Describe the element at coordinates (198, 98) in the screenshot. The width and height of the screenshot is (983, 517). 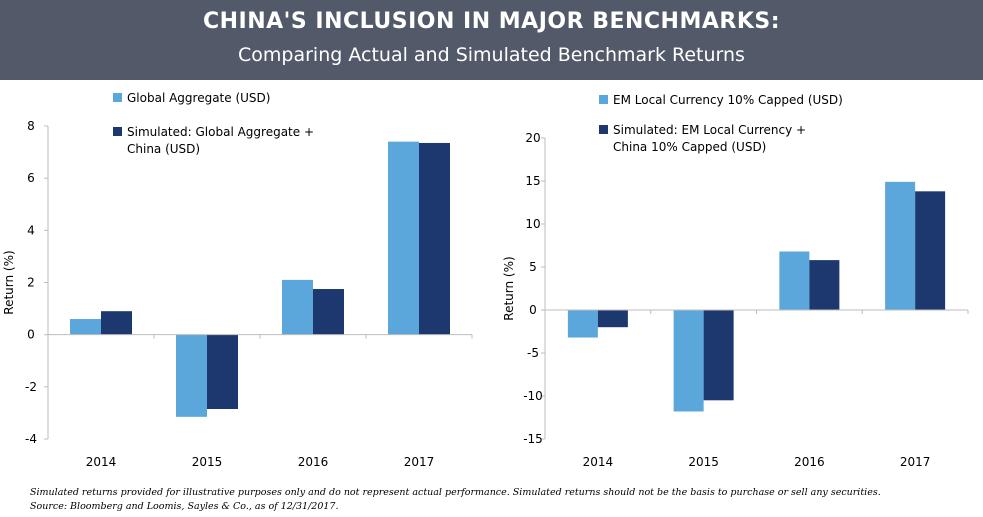
I see `legend-label: Global Aggregate (USD)` at that location.